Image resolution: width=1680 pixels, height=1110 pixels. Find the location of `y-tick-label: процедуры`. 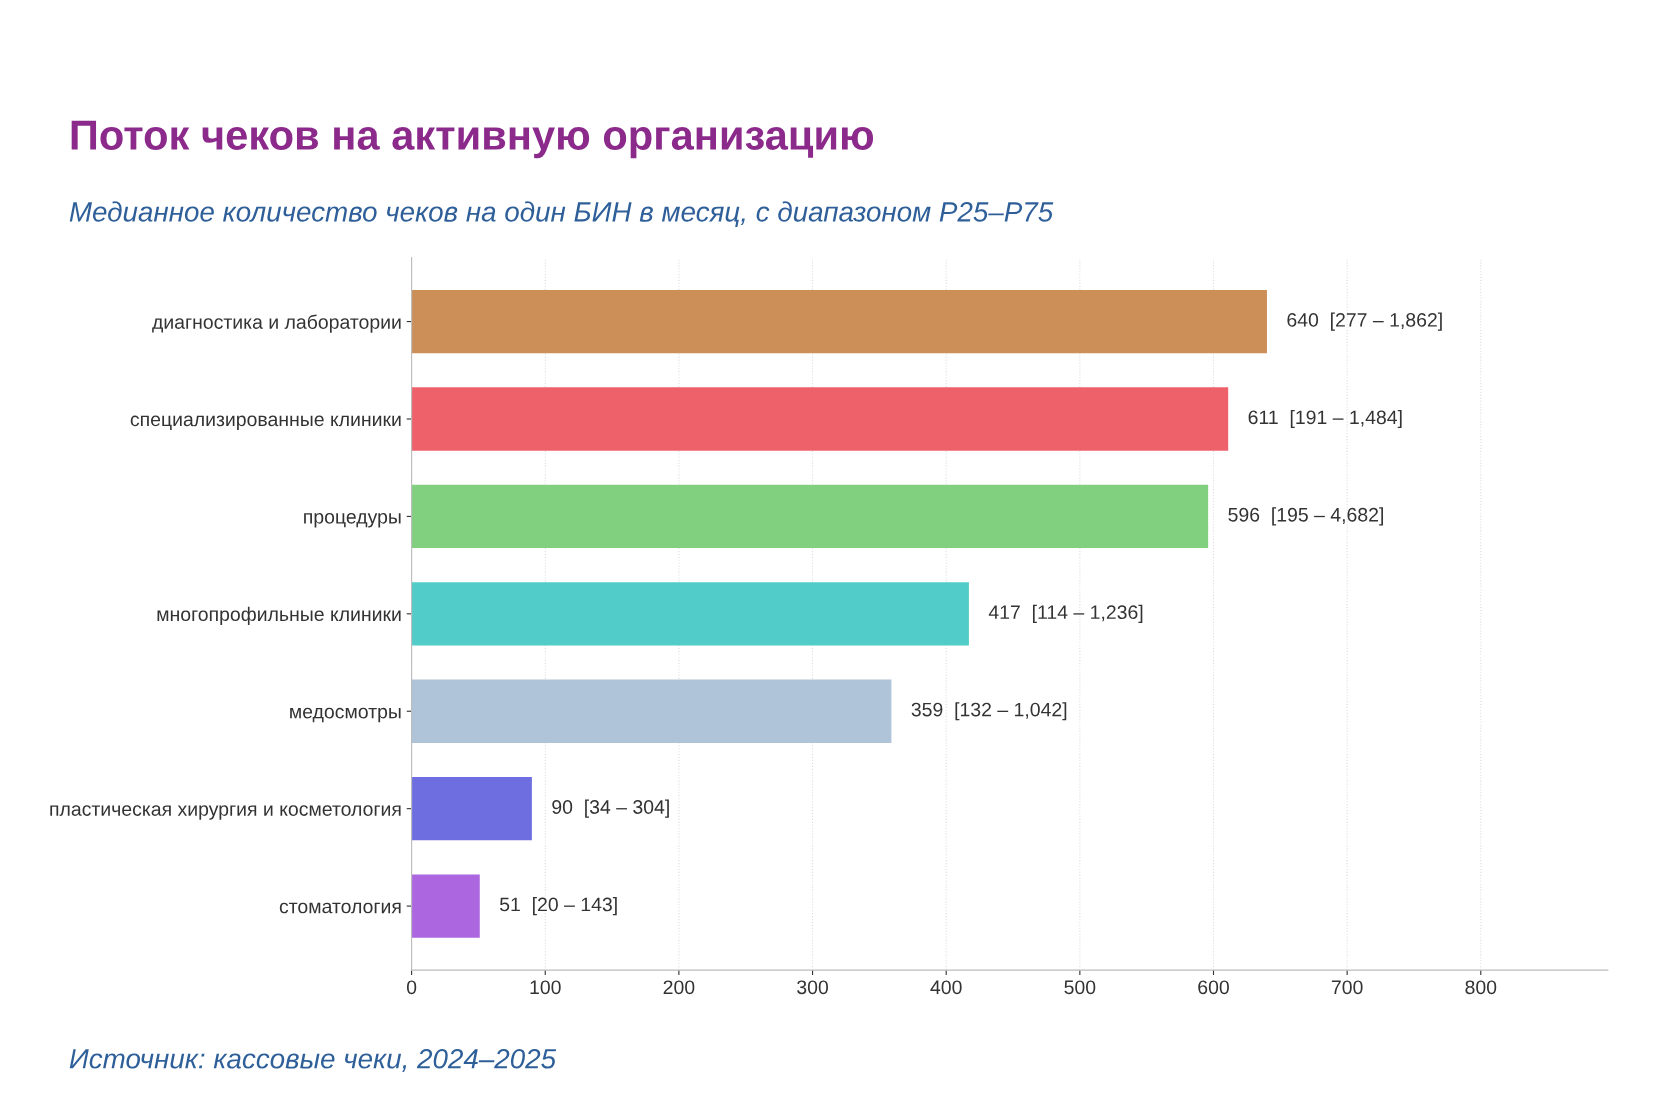

y-tick-label: процедуры is located at coordinates (352, 520).